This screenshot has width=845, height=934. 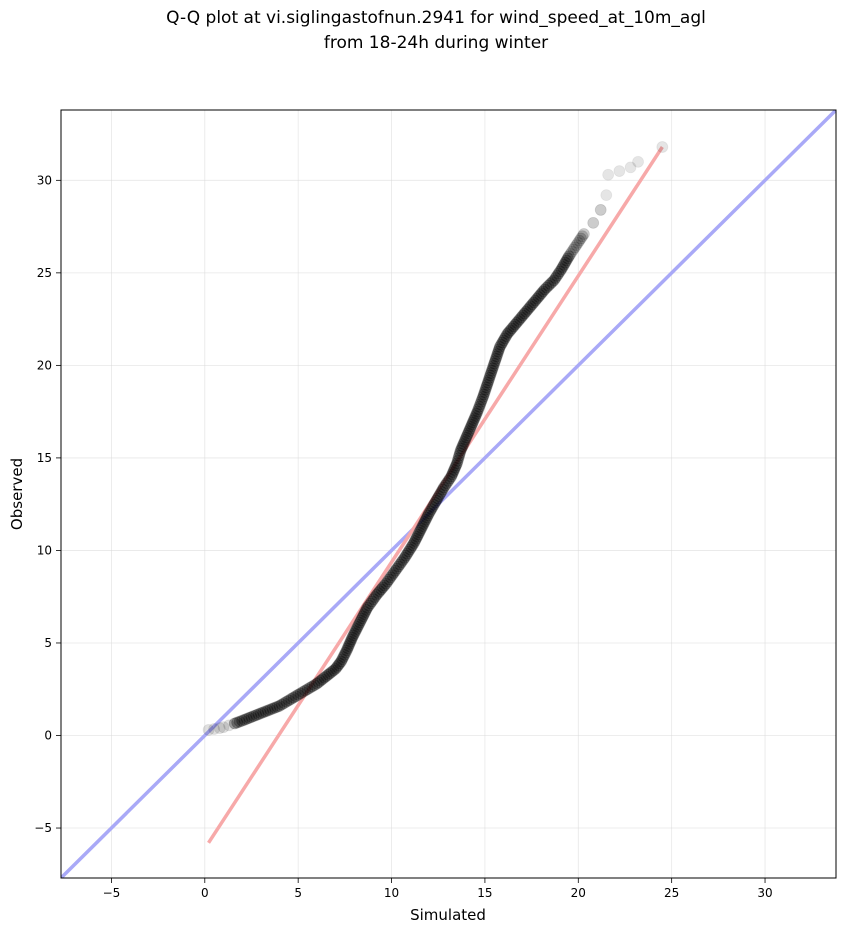 I want to click on x-tick-label: 5, so click(x=298, y=893).